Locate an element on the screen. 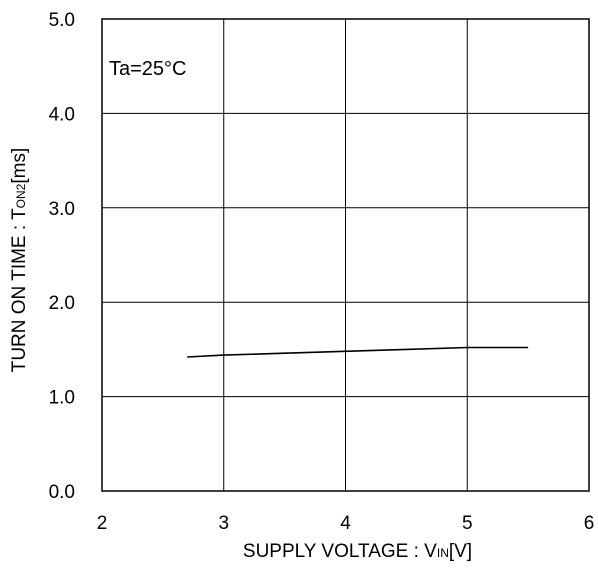  x-tick-label: 4 is located at coordinates (345, 523).